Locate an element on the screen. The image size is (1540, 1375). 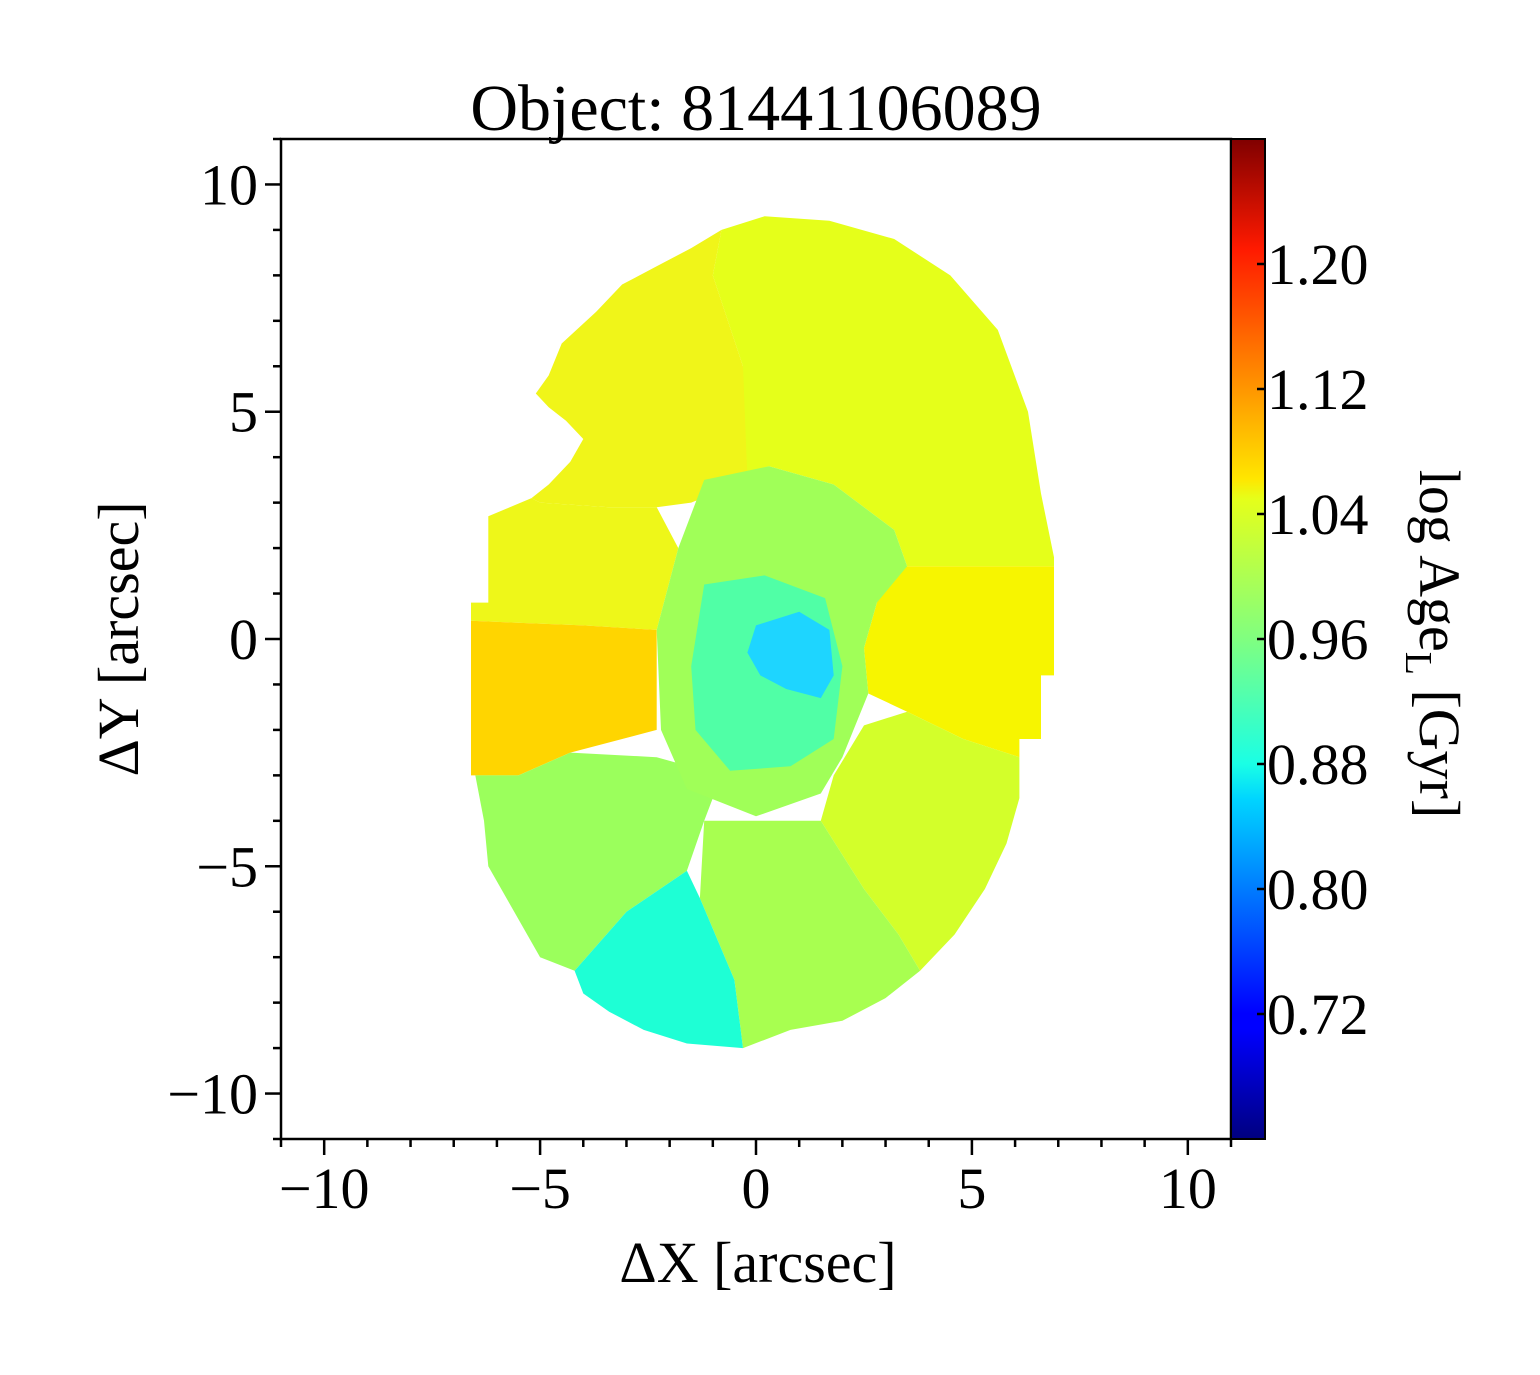
region-left-orange is located at coordinates (564, 689).